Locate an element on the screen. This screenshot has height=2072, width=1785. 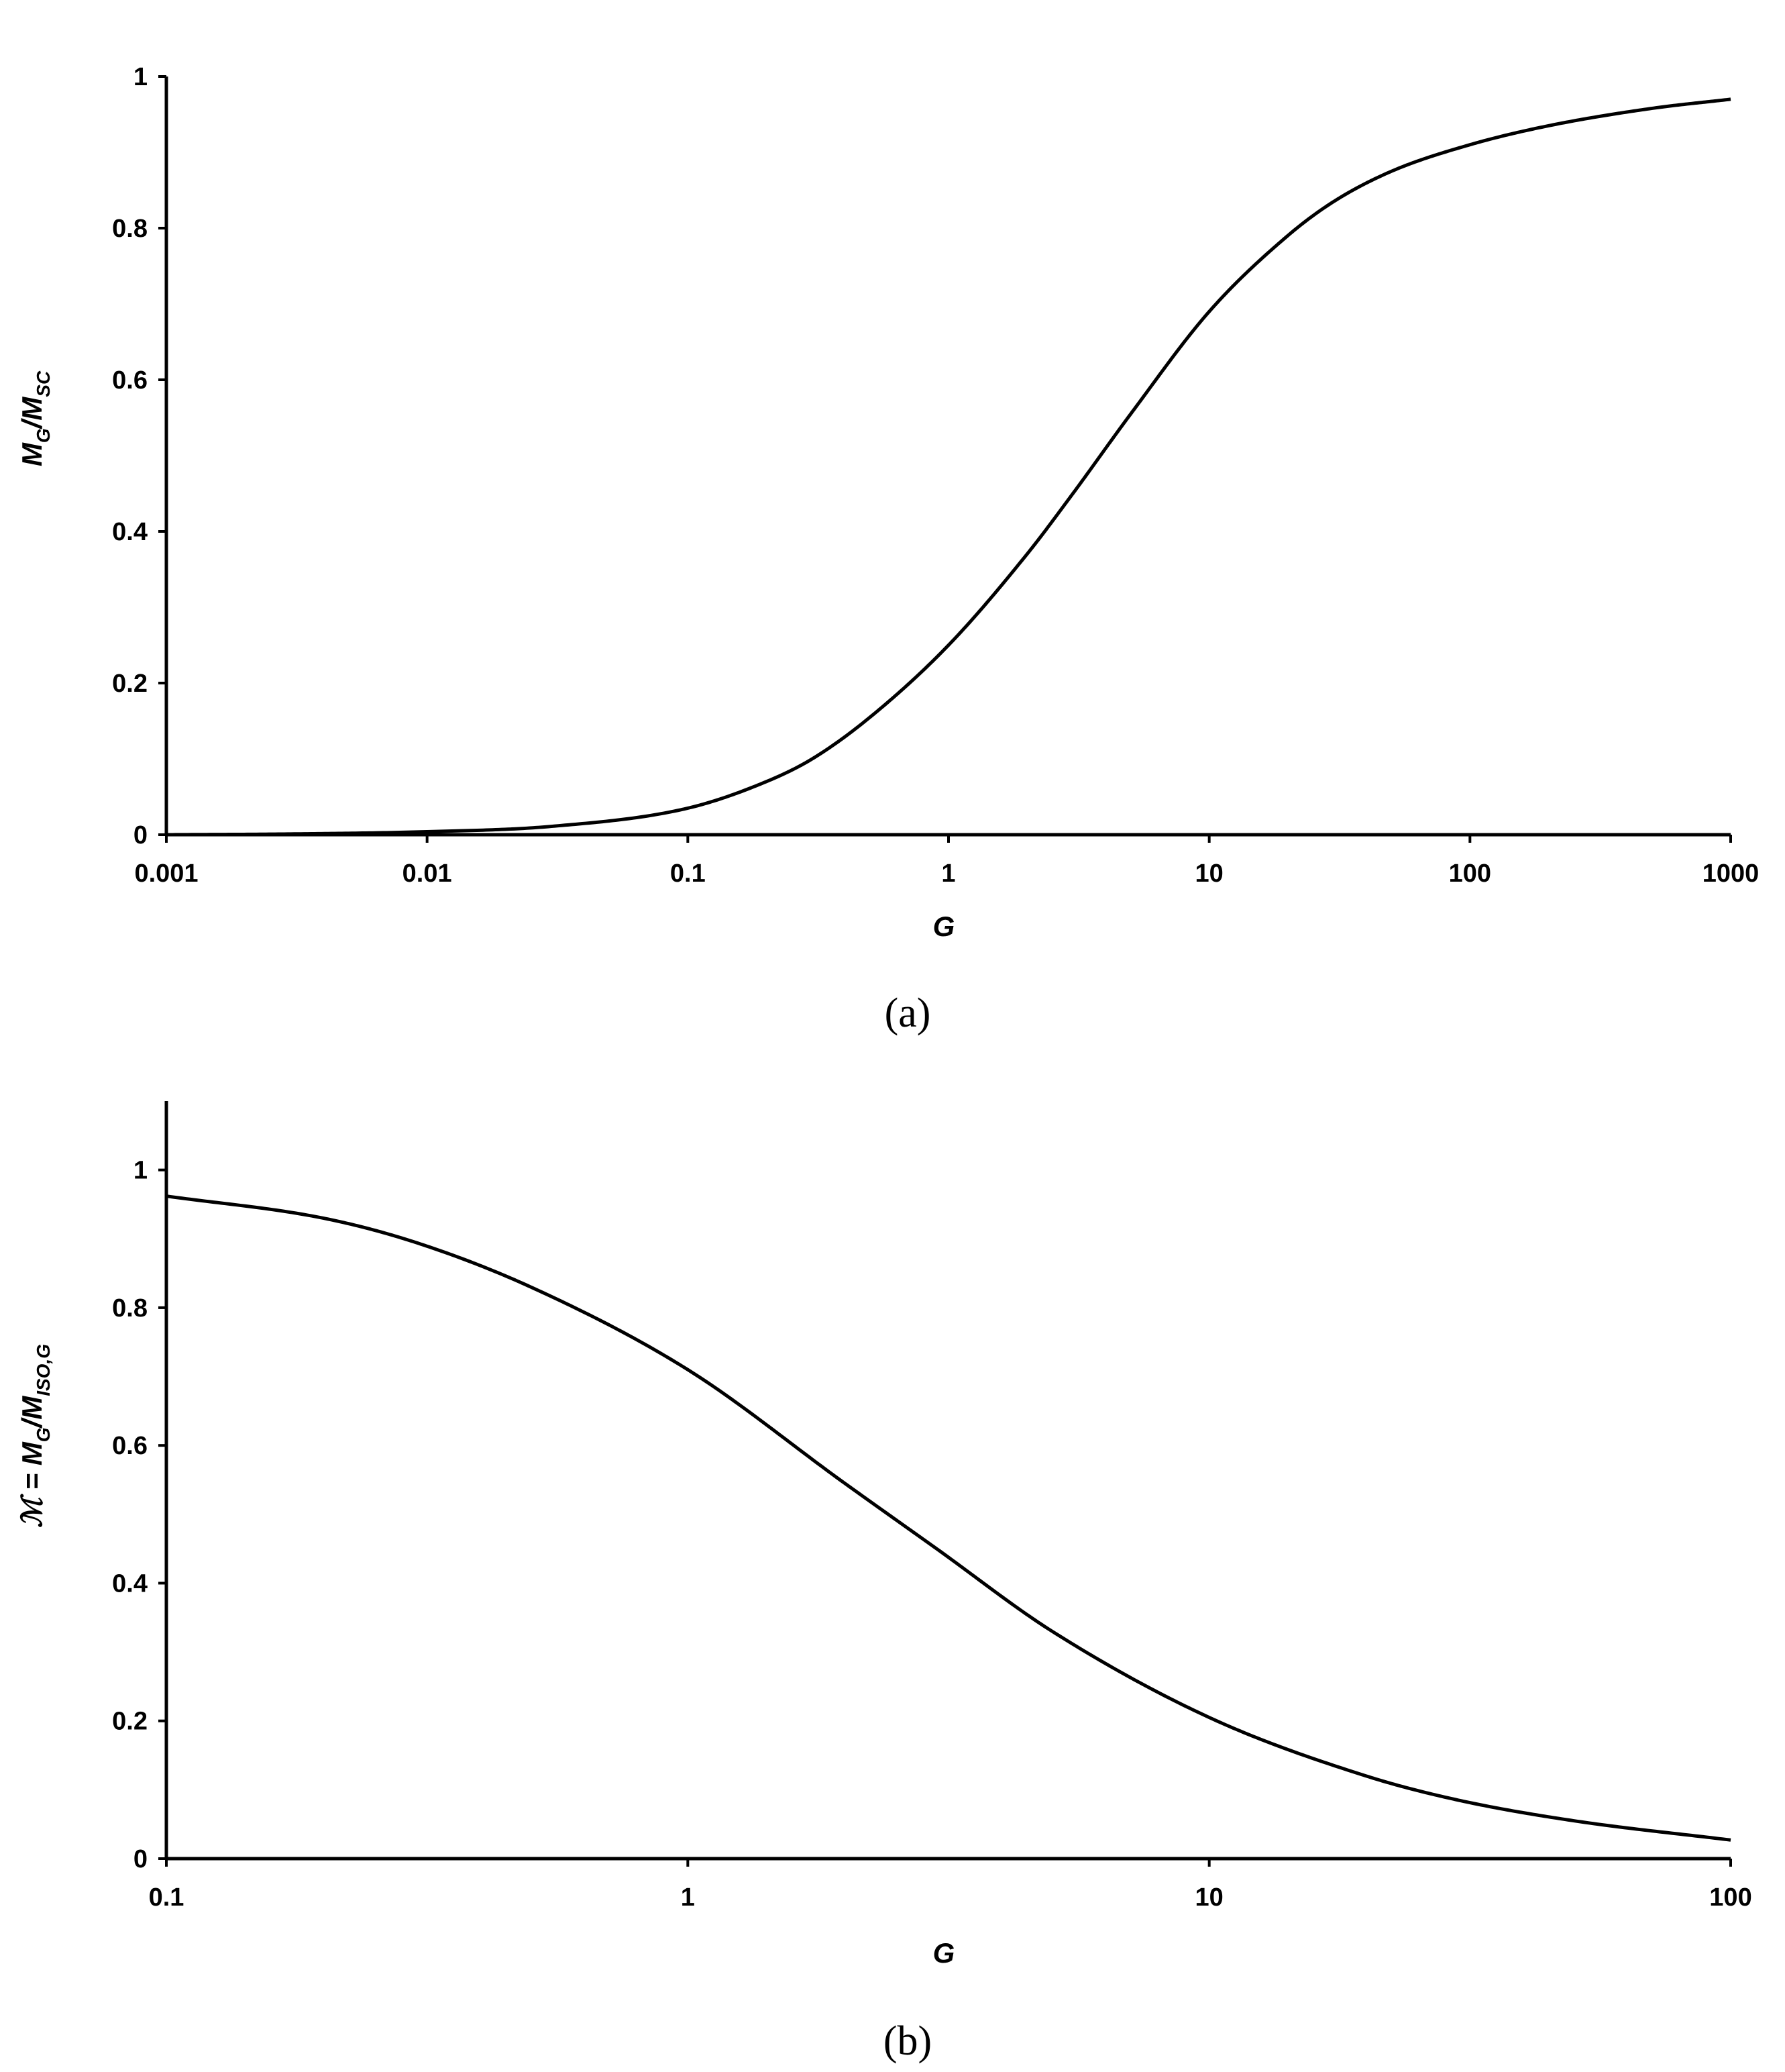
y-tick-label-b: 0.4 is located at coordinates (130, 1584).